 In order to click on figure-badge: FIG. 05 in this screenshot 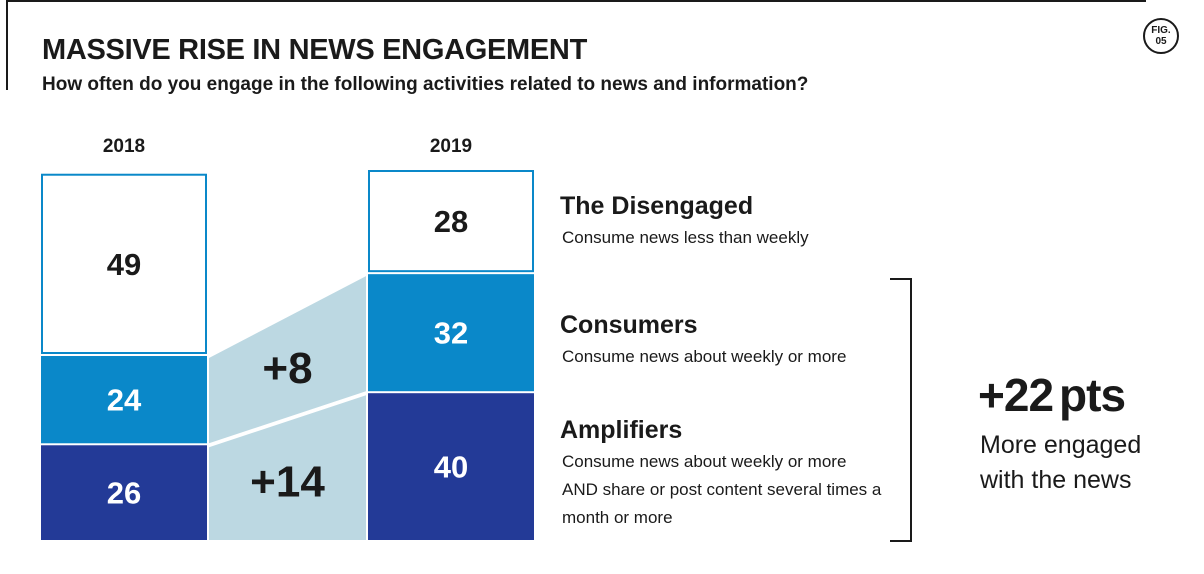, I will do `click(1161, 36)`.